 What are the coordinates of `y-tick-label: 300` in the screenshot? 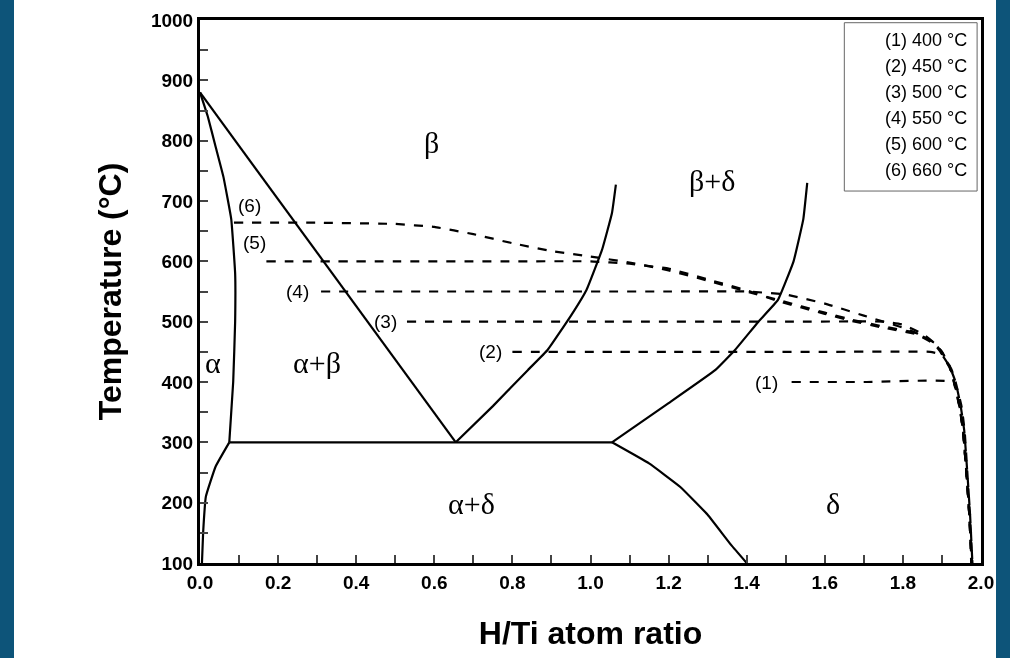 It's located at (177, 442).